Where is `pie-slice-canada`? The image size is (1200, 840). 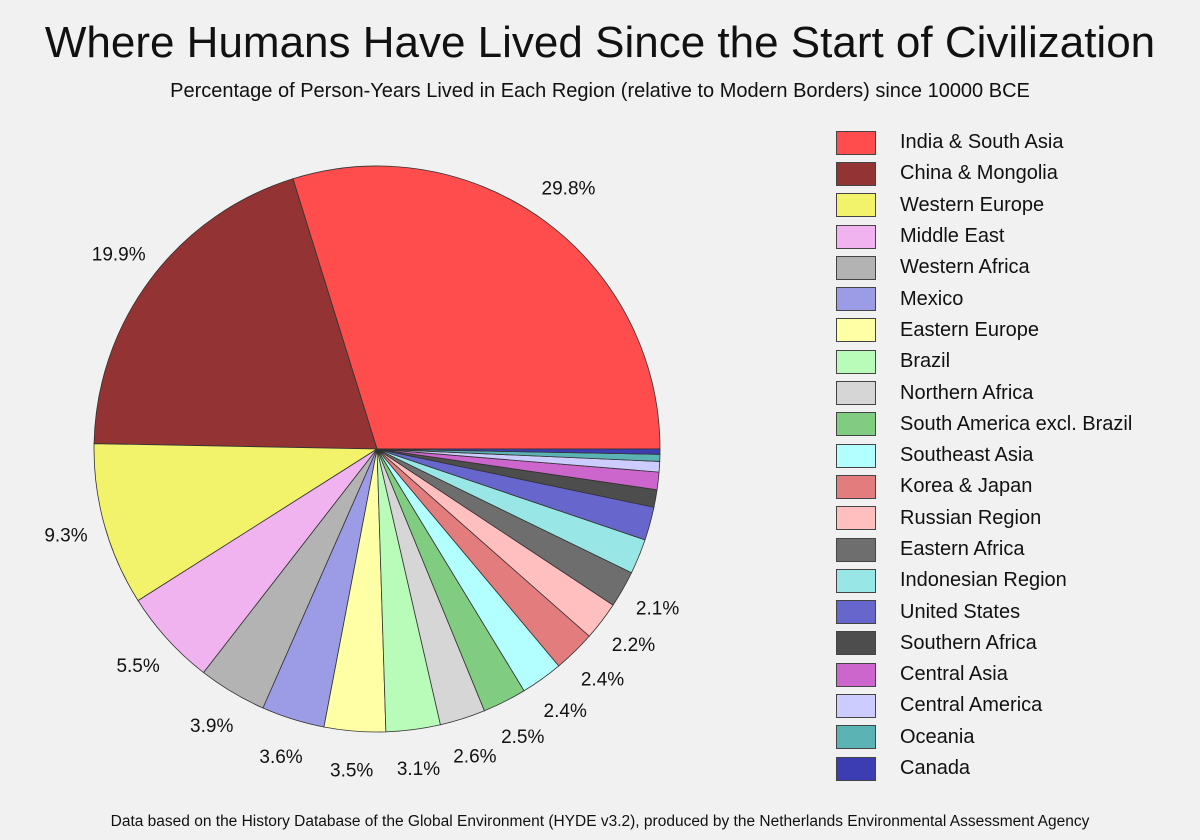 pie-slice-canada is located at coordinates (518, 451).